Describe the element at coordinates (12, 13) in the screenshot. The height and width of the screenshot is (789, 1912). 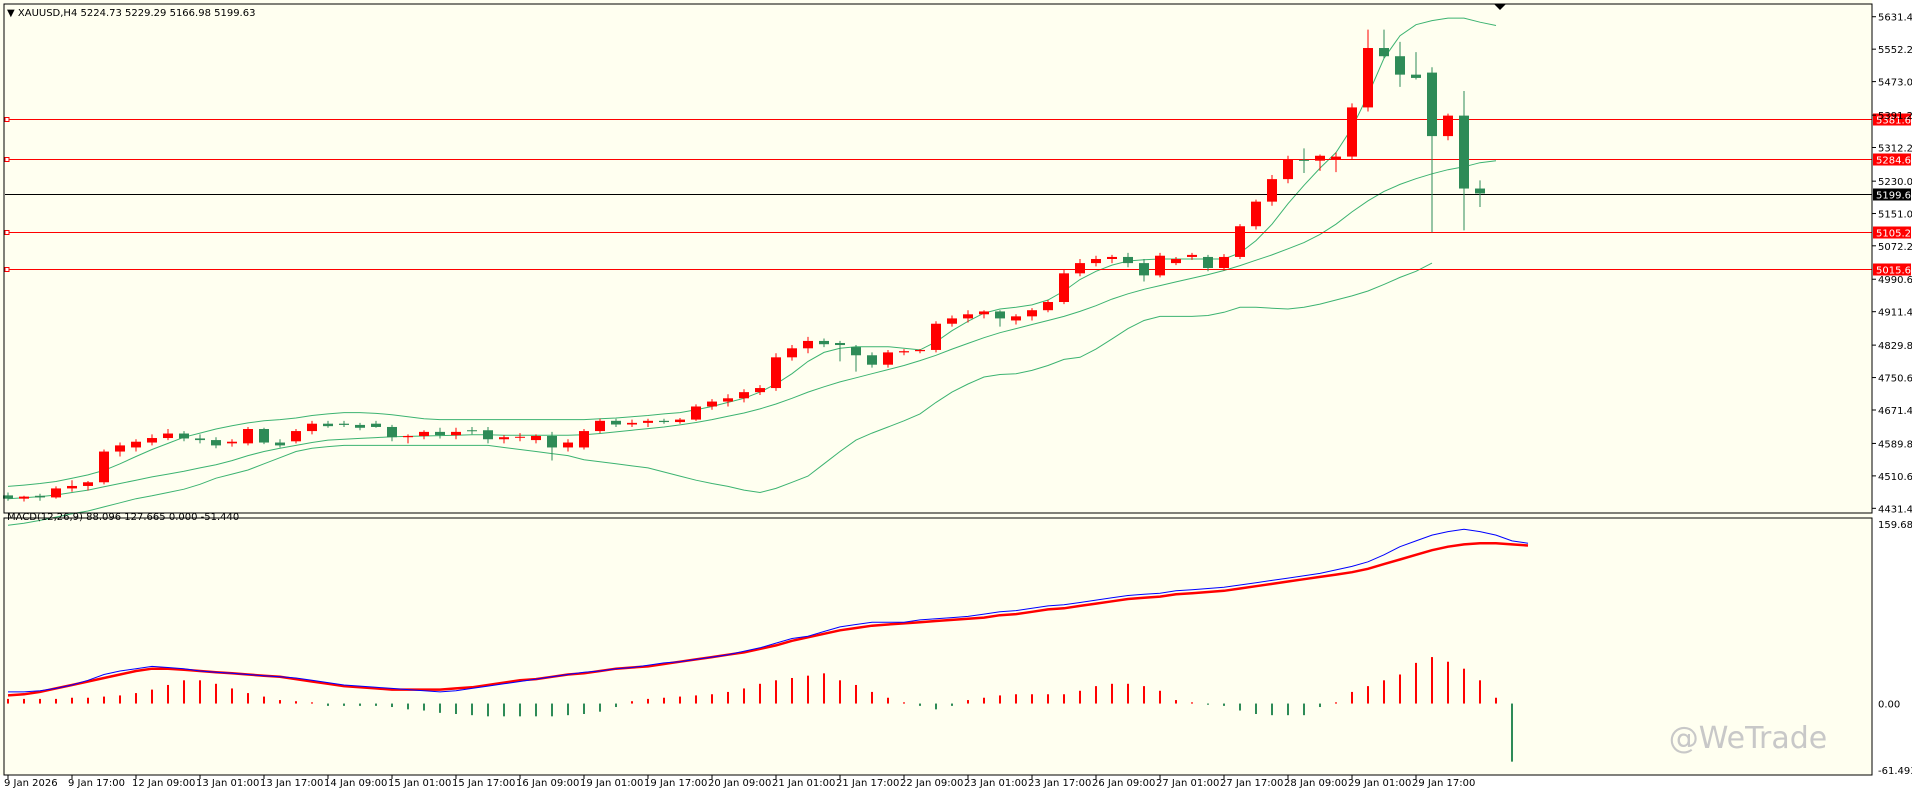
I see `dropdown-marker: ▼` at that location.